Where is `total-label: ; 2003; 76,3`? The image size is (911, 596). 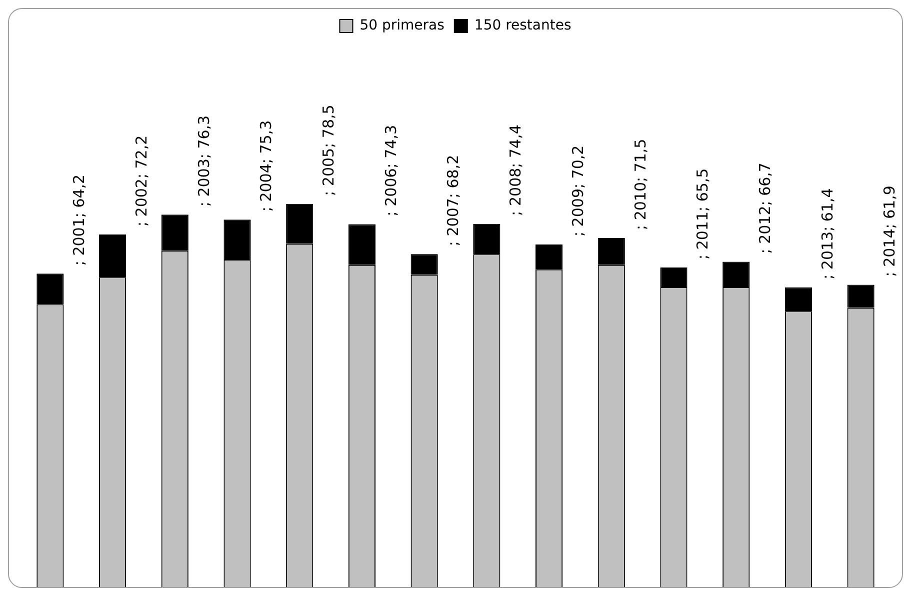
total-label: ; 2003; 76,3 is located at coordinates (203, 161).